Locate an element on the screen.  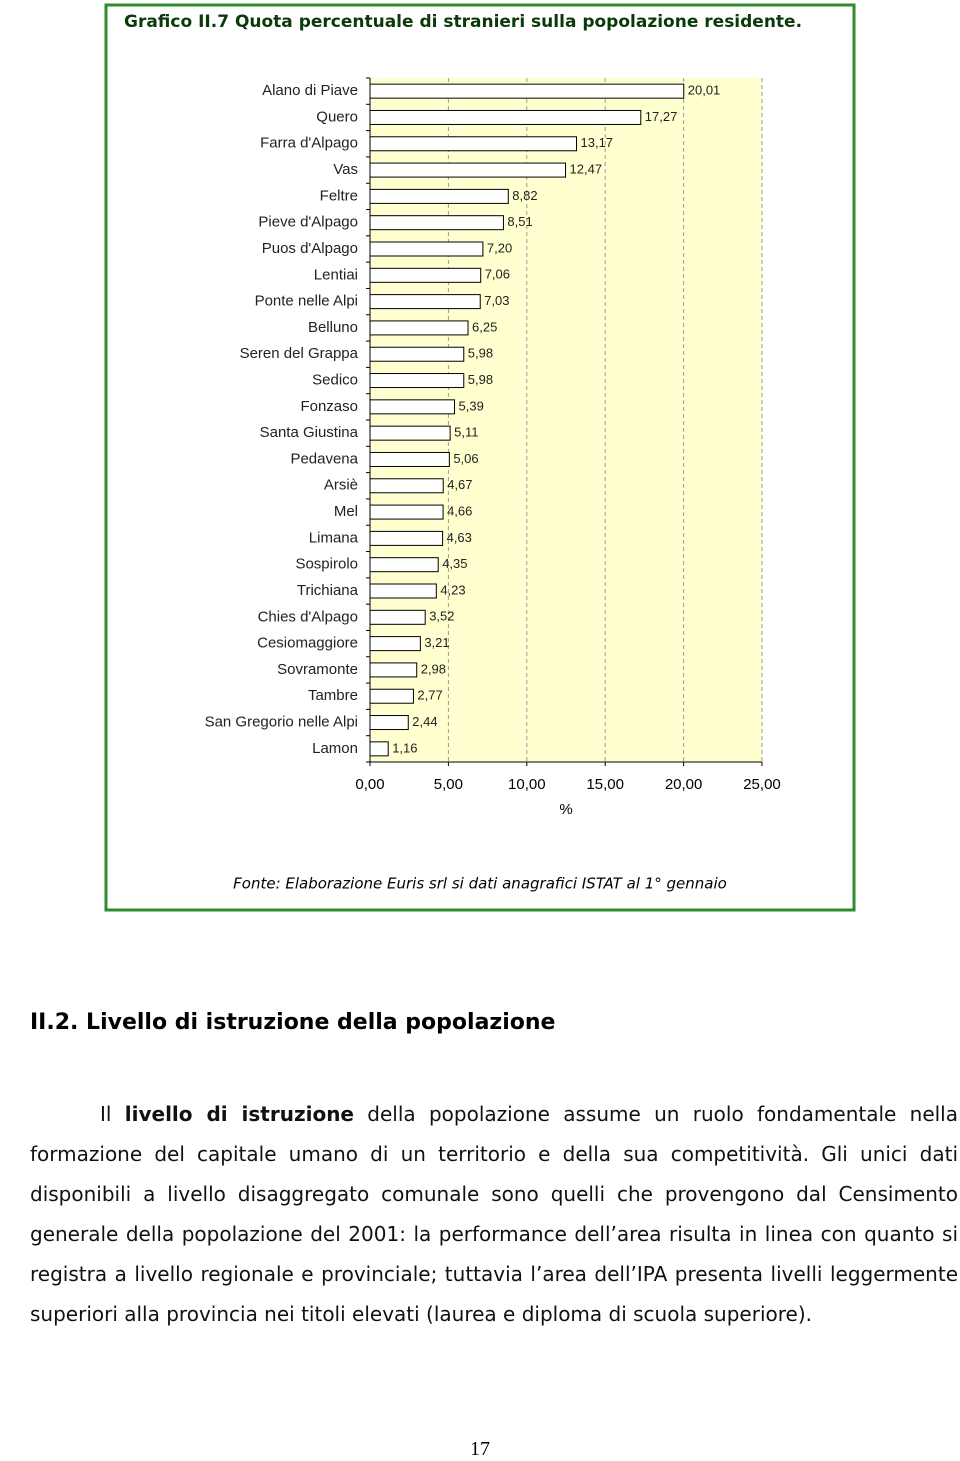
x-tick-label: 20,00 is located at coordinates (684, 784).